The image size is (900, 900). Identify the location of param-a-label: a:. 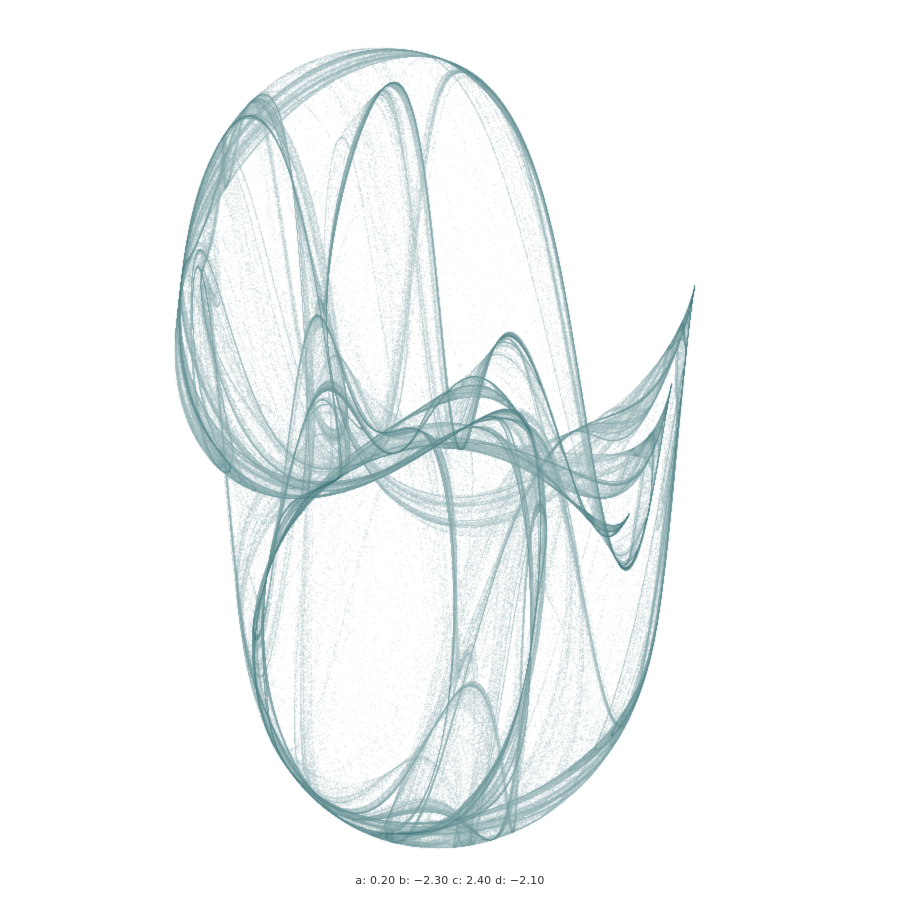
(361, 880).